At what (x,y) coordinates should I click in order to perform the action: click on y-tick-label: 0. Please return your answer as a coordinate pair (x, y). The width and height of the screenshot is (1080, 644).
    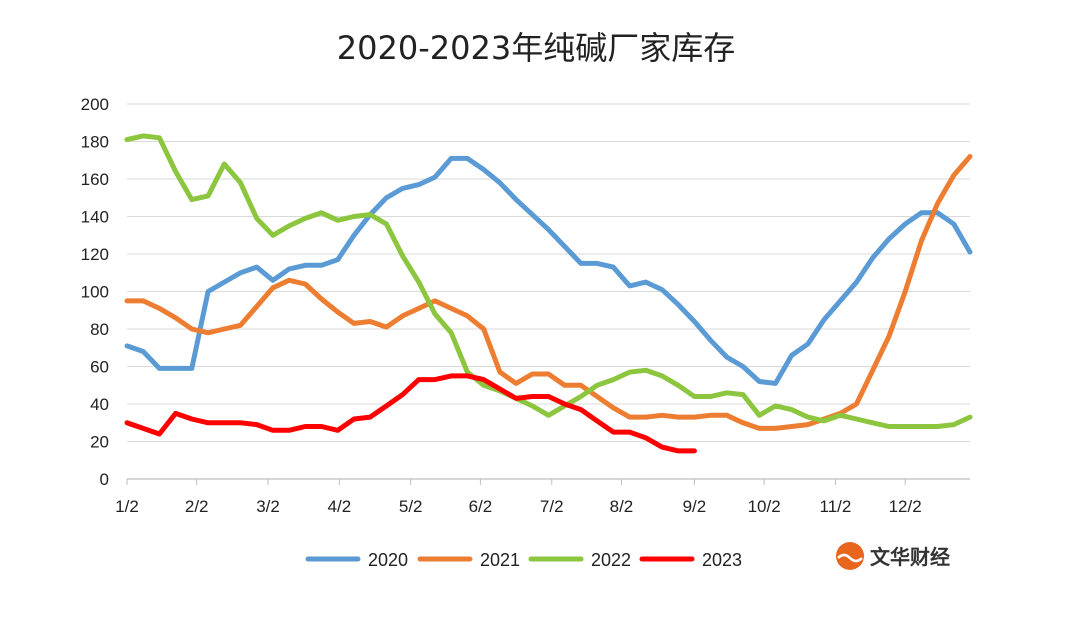
    Looking at the image, I should click on (104, 479).